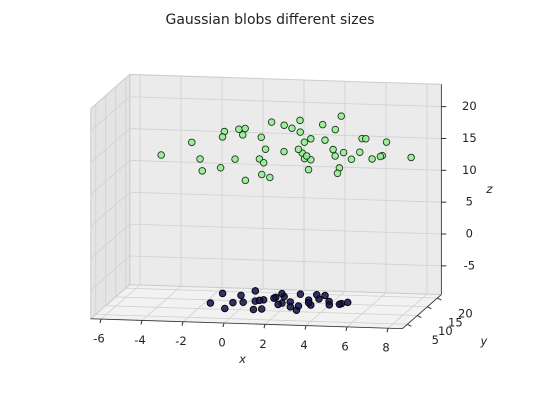 Image resolution: width=540 pixels, height=409 pixels. What do you see at coordinates (303, 345) in the screenshot?
I see `x-tick-label: 4` at bounding box center [303, 345].